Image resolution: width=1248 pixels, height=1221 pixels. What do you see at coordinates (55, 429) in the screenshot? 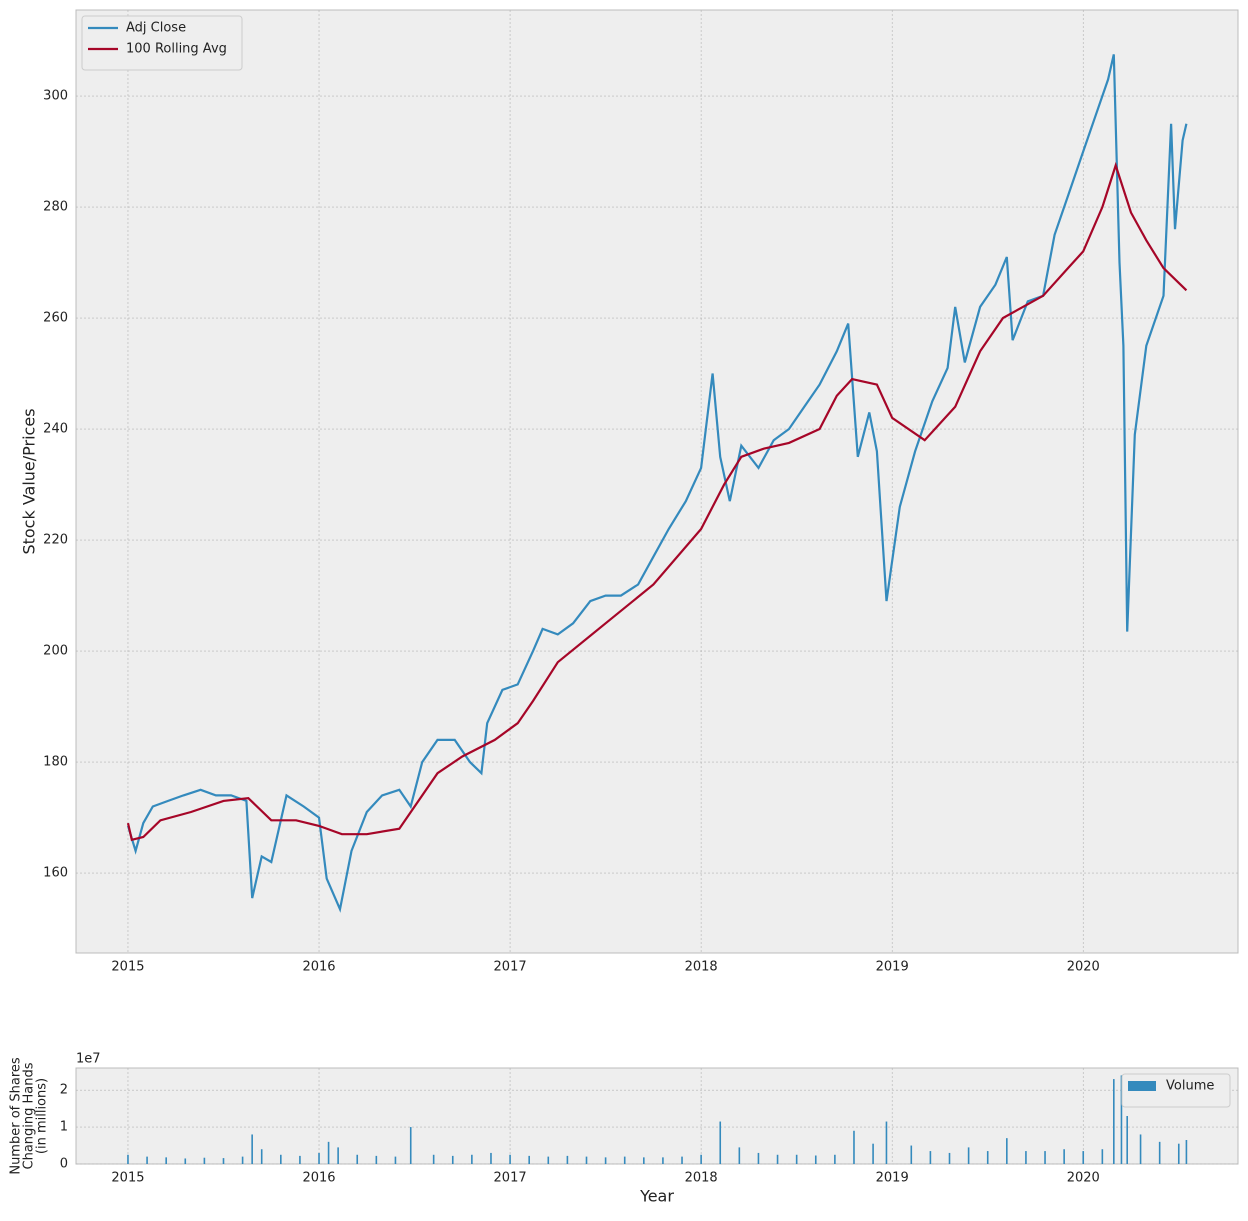
I see `y-tick-label: 240` at bounding box center [55, 429].